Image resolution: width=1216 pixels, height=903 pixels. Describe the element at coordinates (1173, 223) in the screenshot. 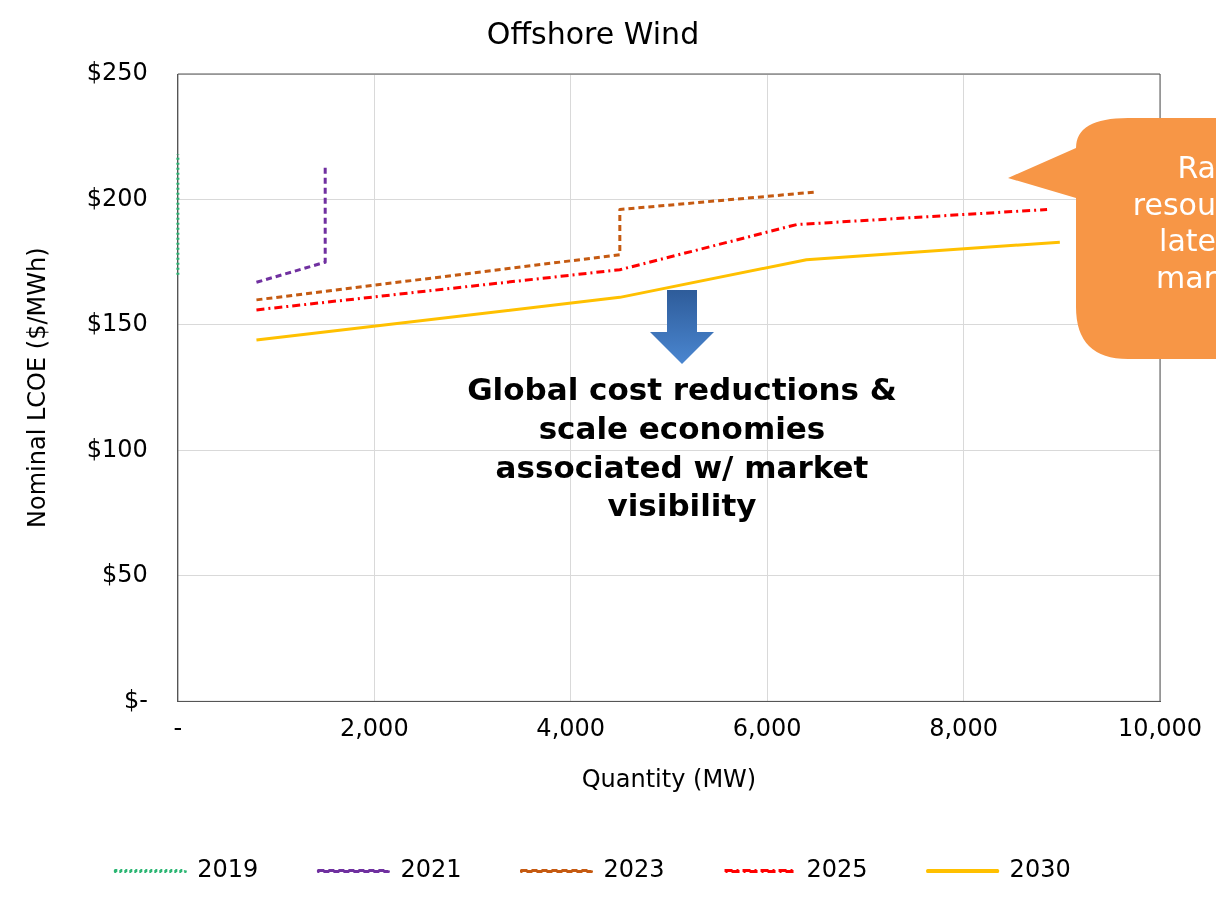

I see `annotation: Ra resou late mar` at that location.